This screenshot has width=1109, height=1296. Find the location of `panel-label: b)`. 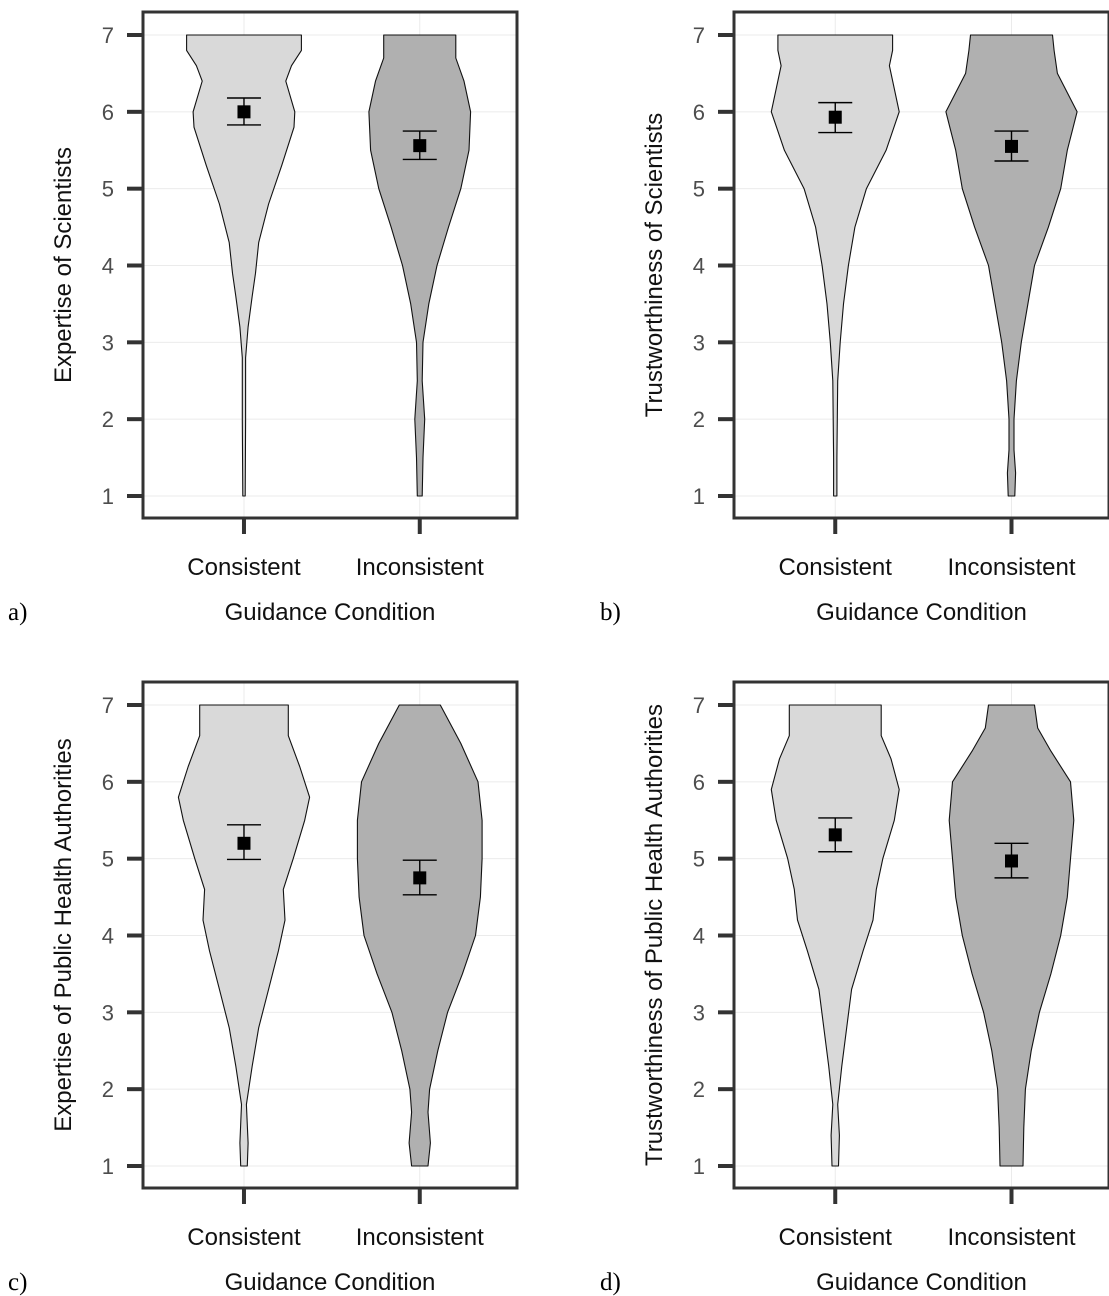

panel-label: b) is located at coordinates (610, 612).